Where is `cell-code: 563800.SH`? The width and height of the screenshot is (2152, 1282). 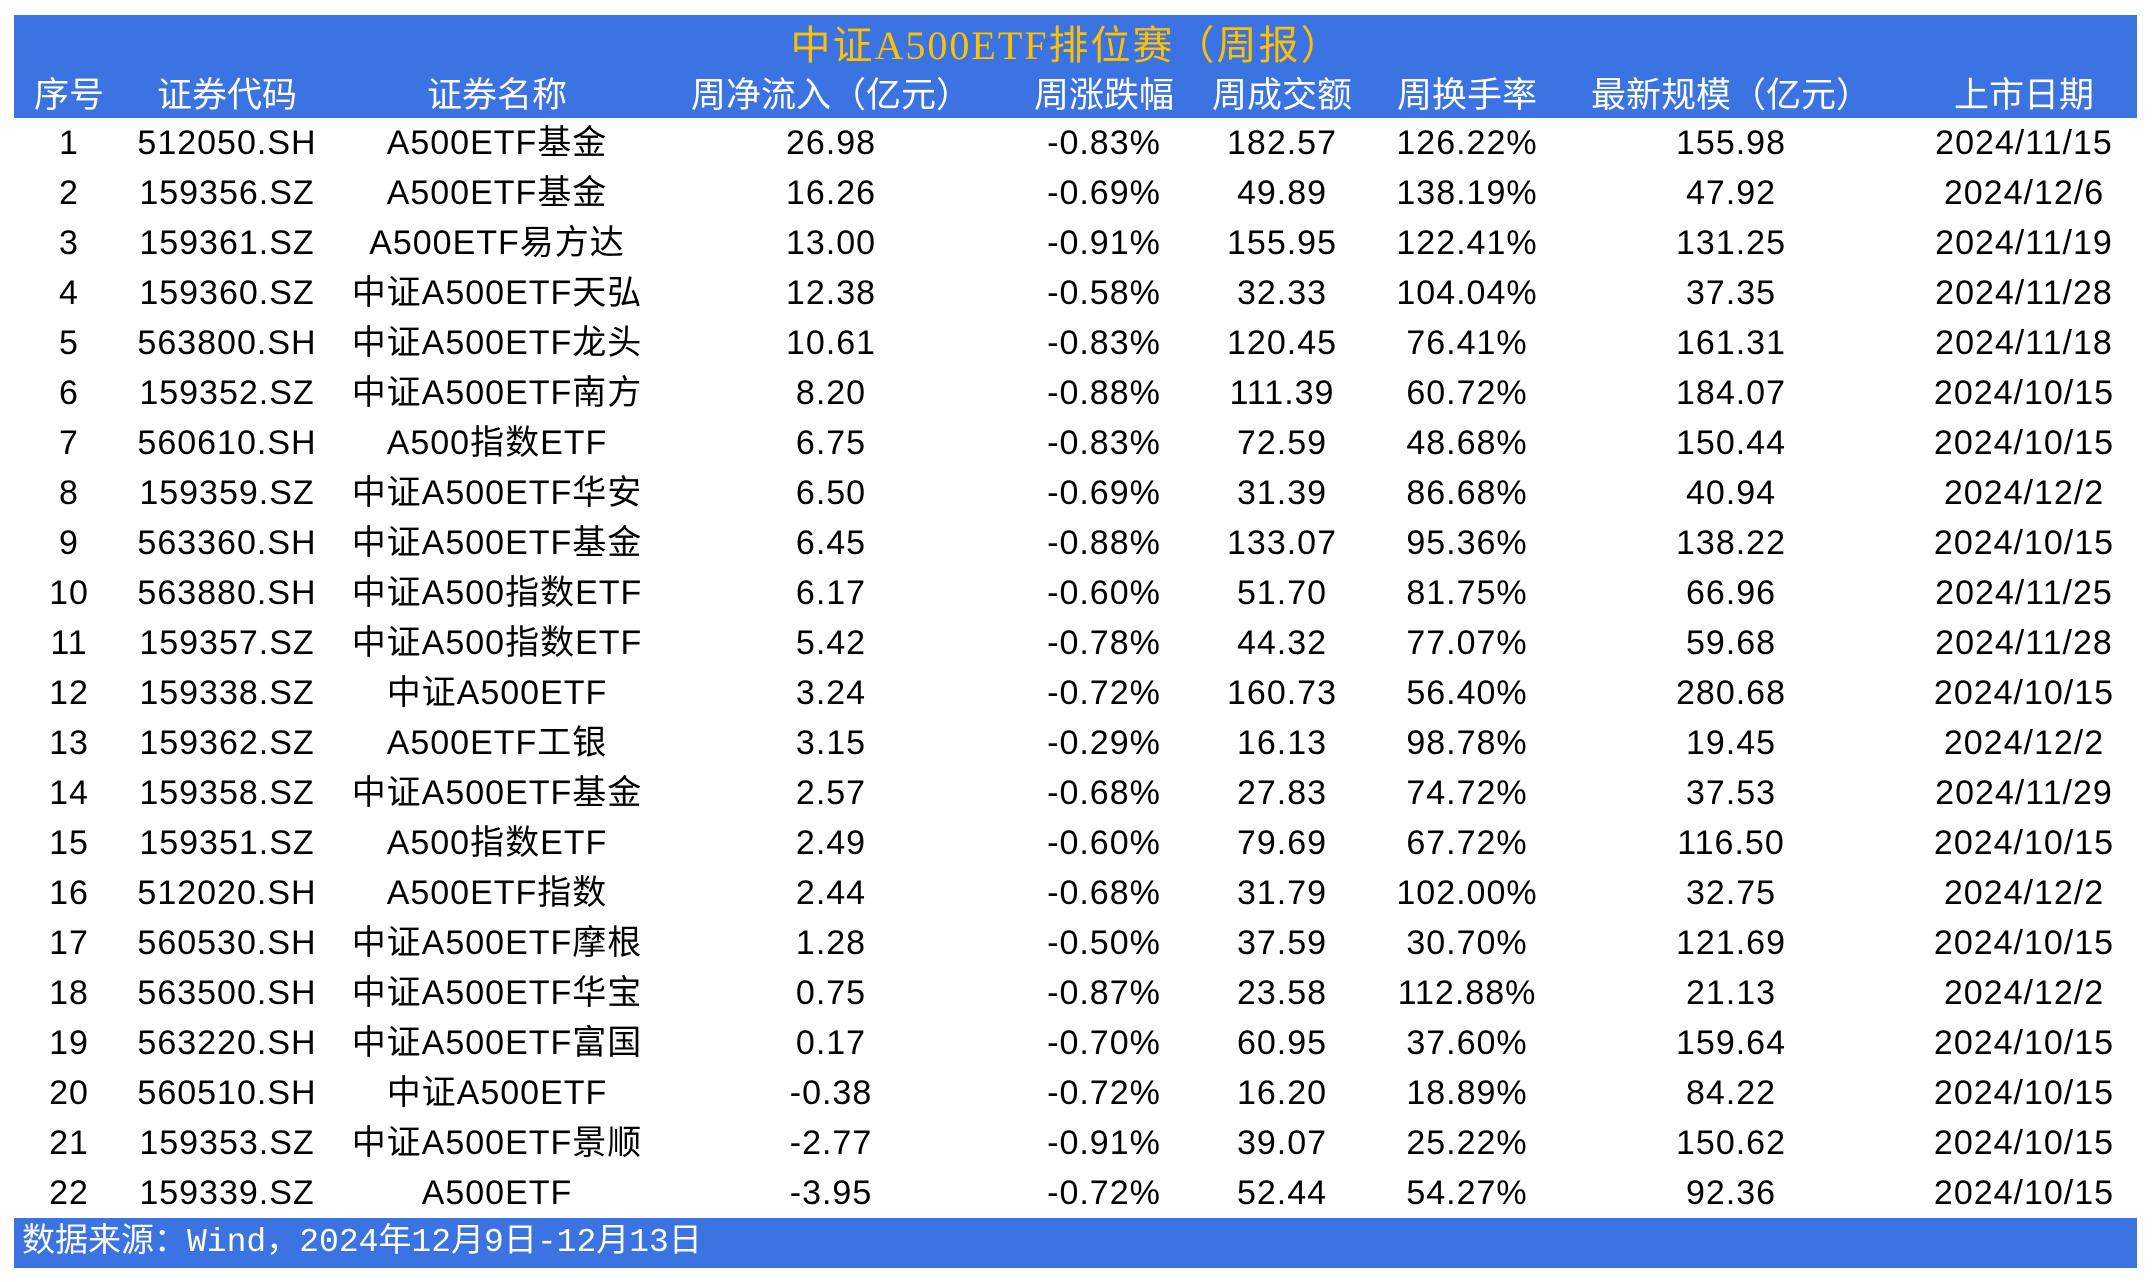
cell-code: 563800.SH is located at coordinates (227, 343).